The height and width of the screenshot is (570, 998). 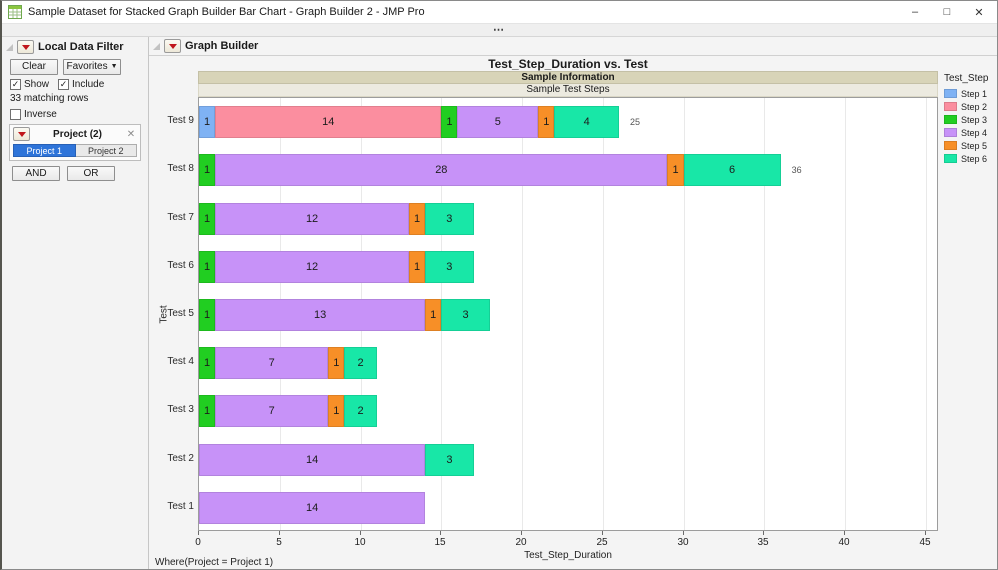 What do you see at coordinates (91, 173) in the screenshot?
I see `or-button: OR` at bounding box center [91, 173].